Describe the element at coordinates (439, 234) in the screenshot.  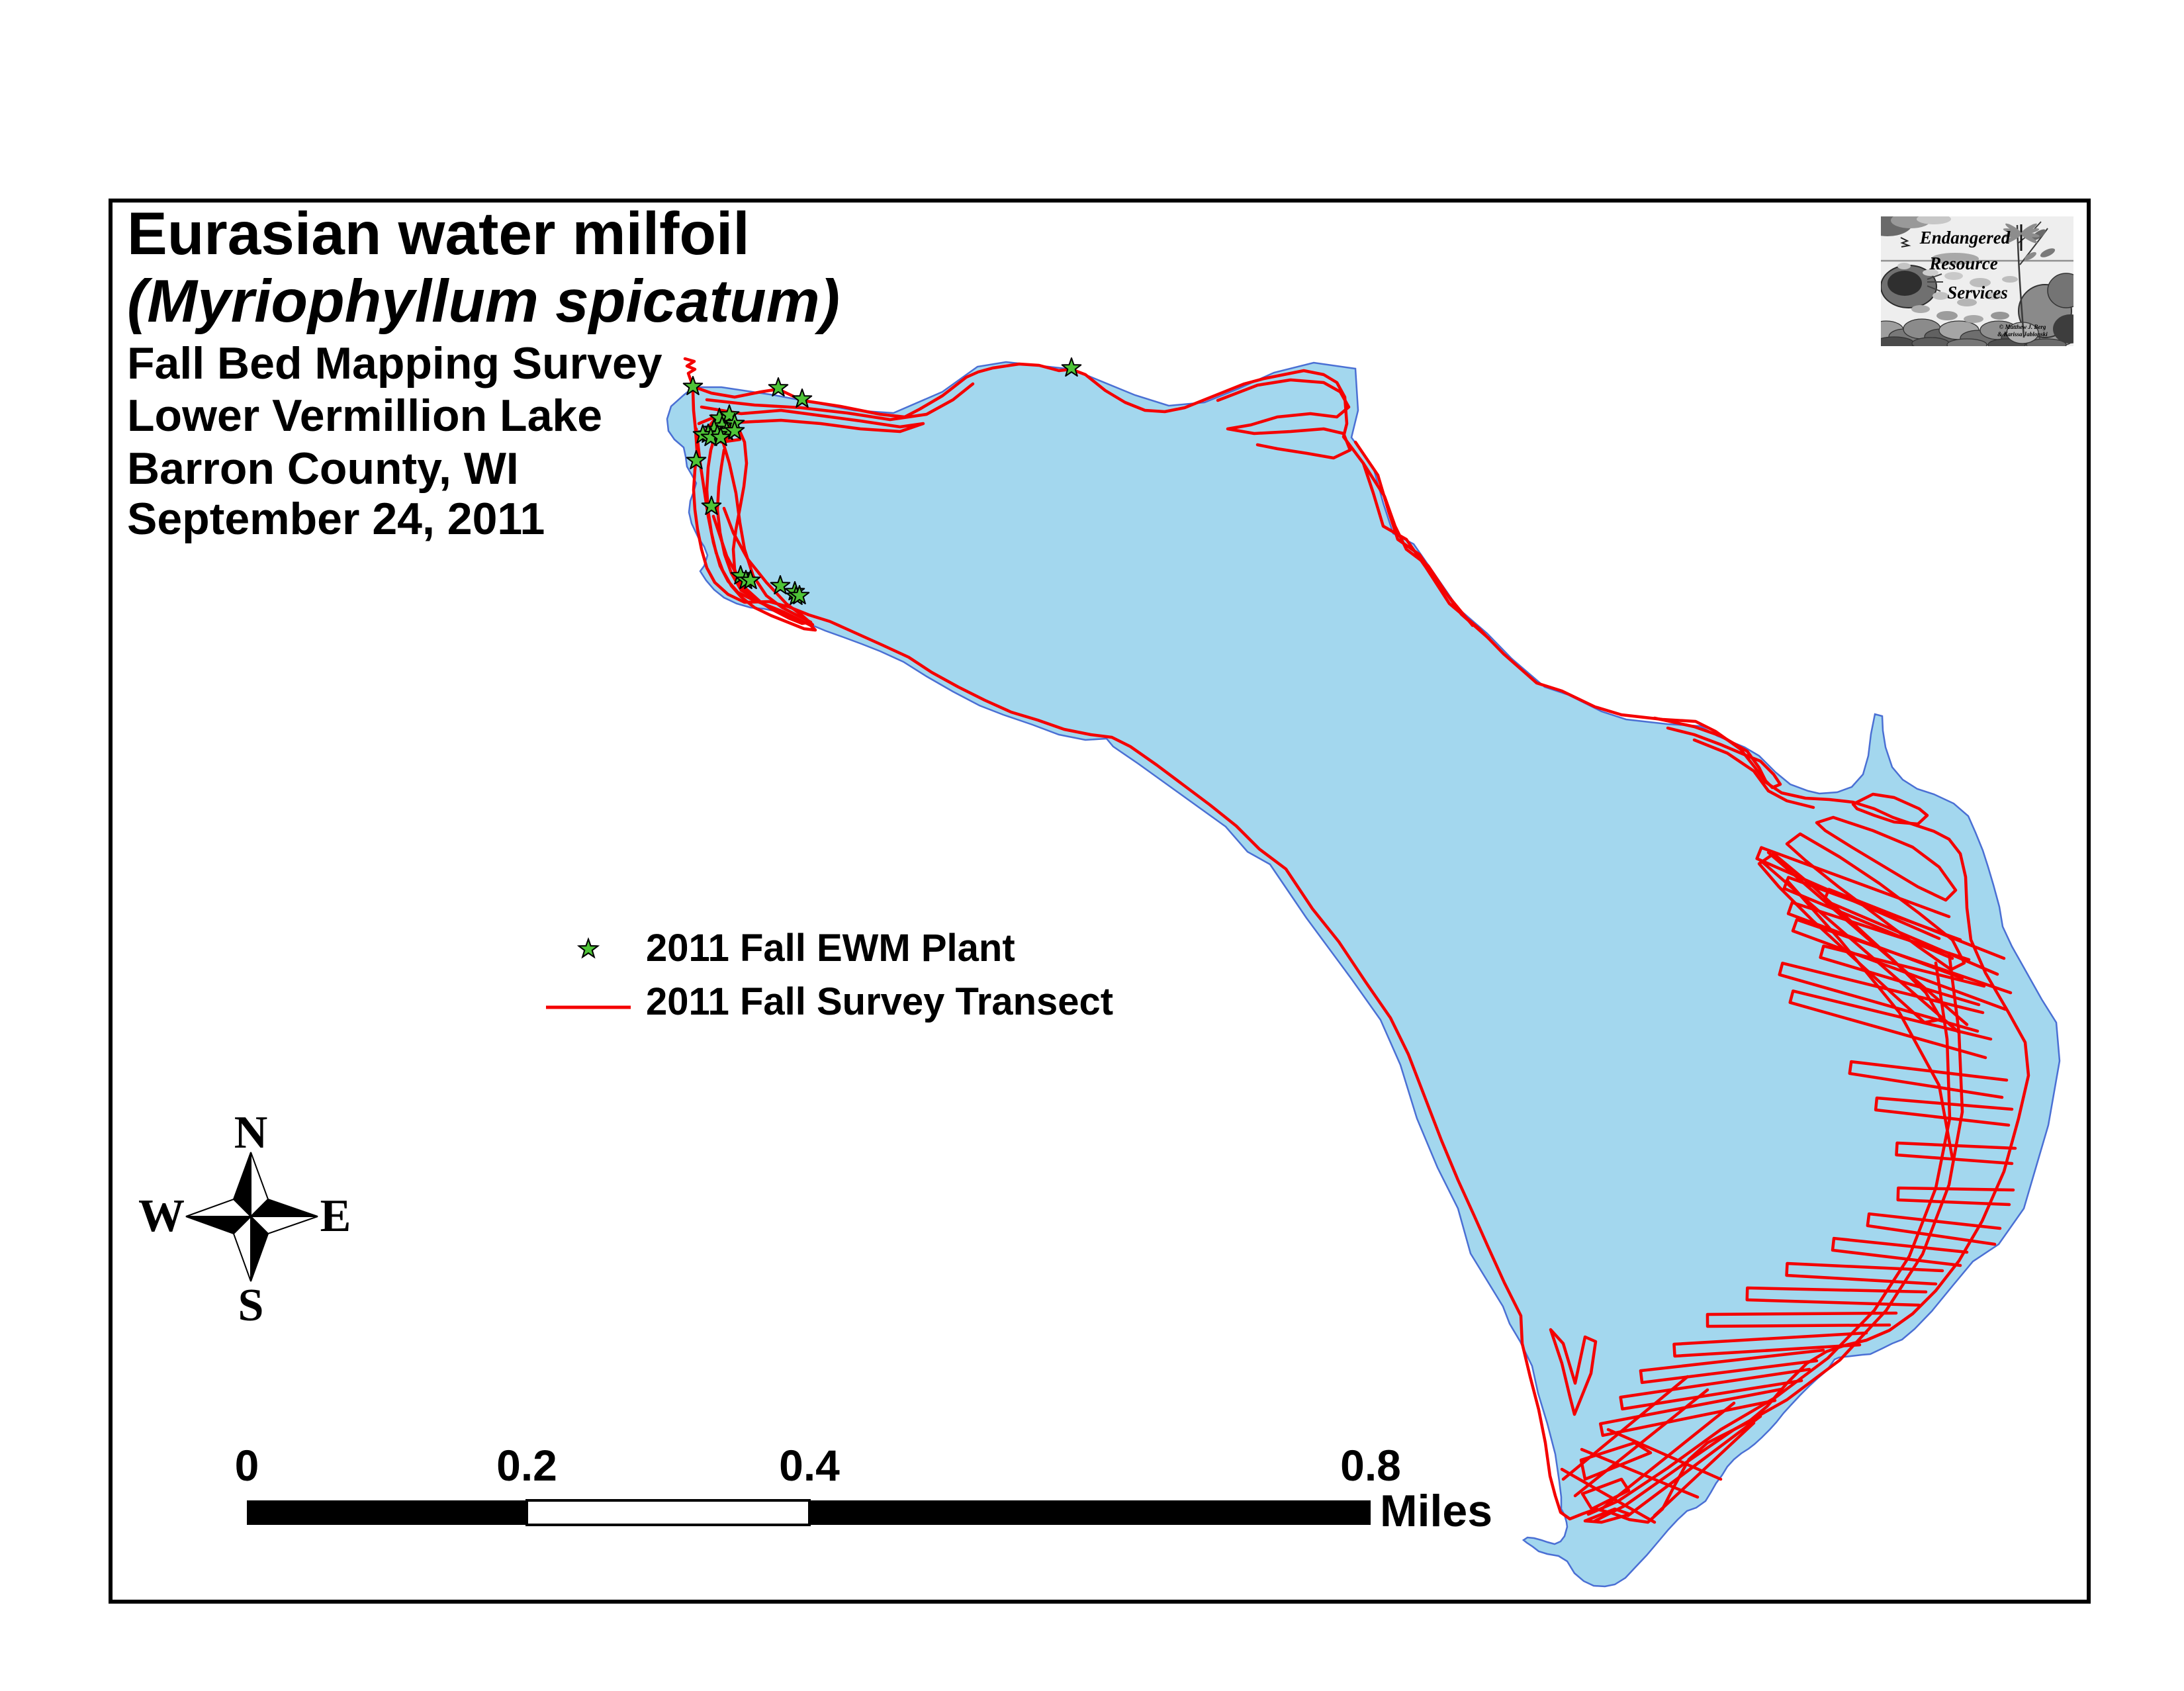
I see `svg-text: Eurasian water milfoil` at that location.